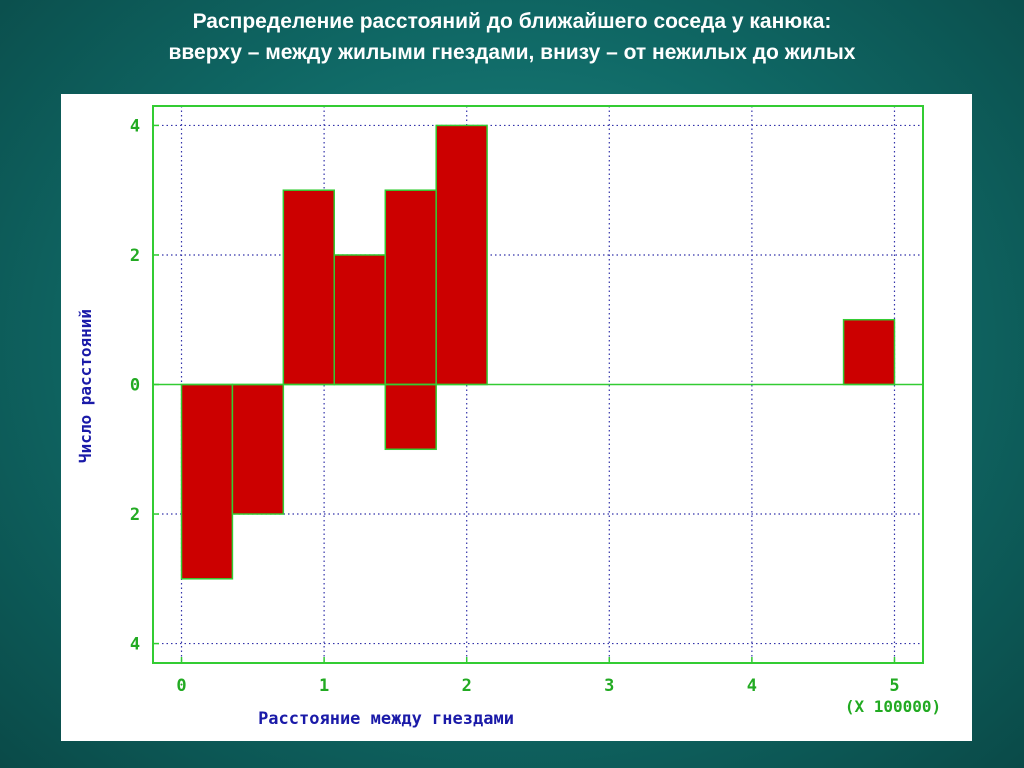 The width and height of the screenshot is (1024, 768). I want to click on x-tick-label: 0, so click(181, 686).